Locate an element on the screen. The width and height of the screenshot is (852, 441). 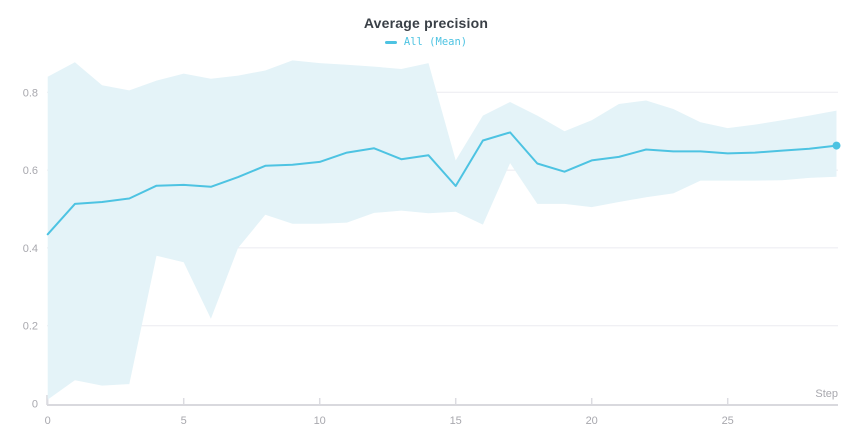
y-tick-label: 0.2 is located at coordinates (30, 327).